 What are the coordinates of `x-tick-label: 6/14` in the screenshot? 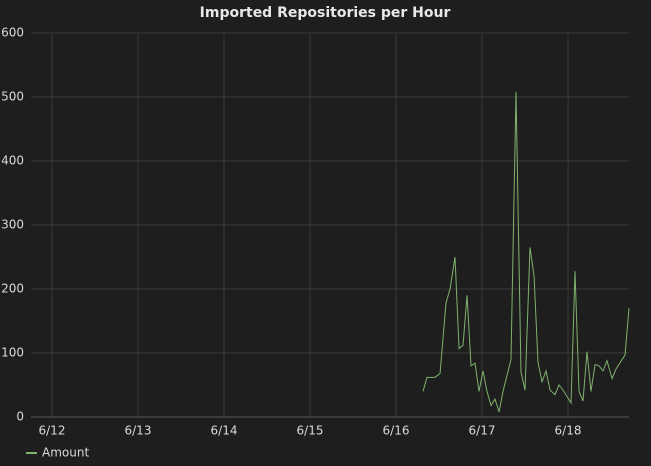 It's located at (224, 431).